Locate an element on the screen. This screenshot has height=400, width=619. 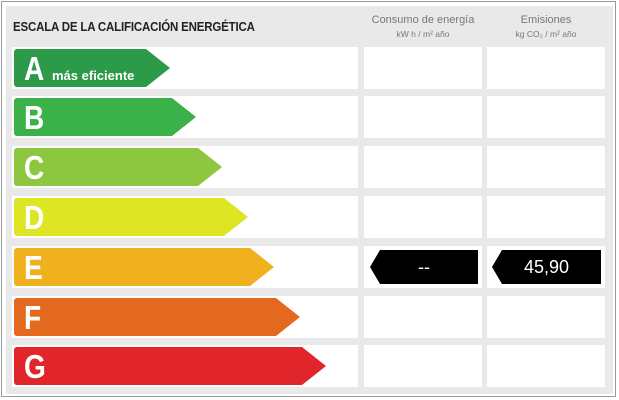
consumo-indicator: -- is located at coordinates (424, 267).